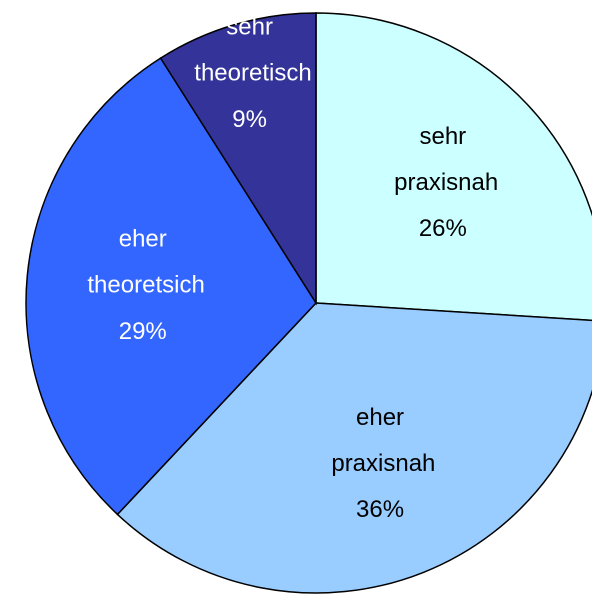 The height and width of the screenshot is (599, 592). What do you see at coordinates (250, 50) in the screenshot?
I see `slice-label: sehr theoretisch` at bounding box center [250, 50].